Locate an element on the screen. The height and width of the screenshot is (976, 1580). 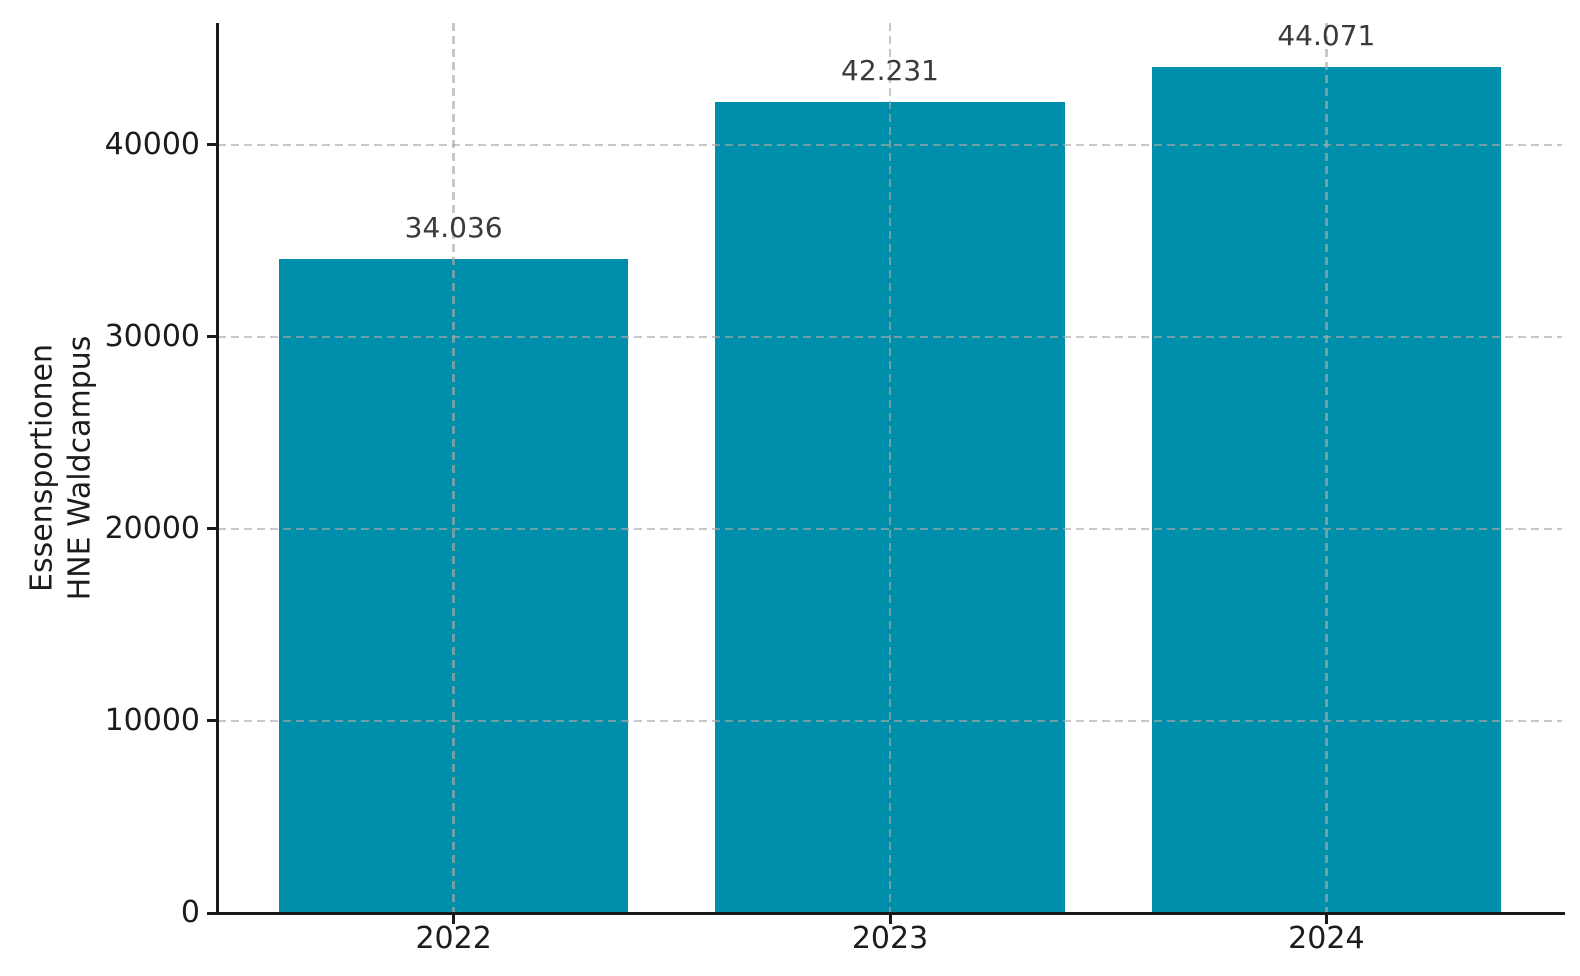
x-tick-label: 2022 is located at coordinates (453, 938).